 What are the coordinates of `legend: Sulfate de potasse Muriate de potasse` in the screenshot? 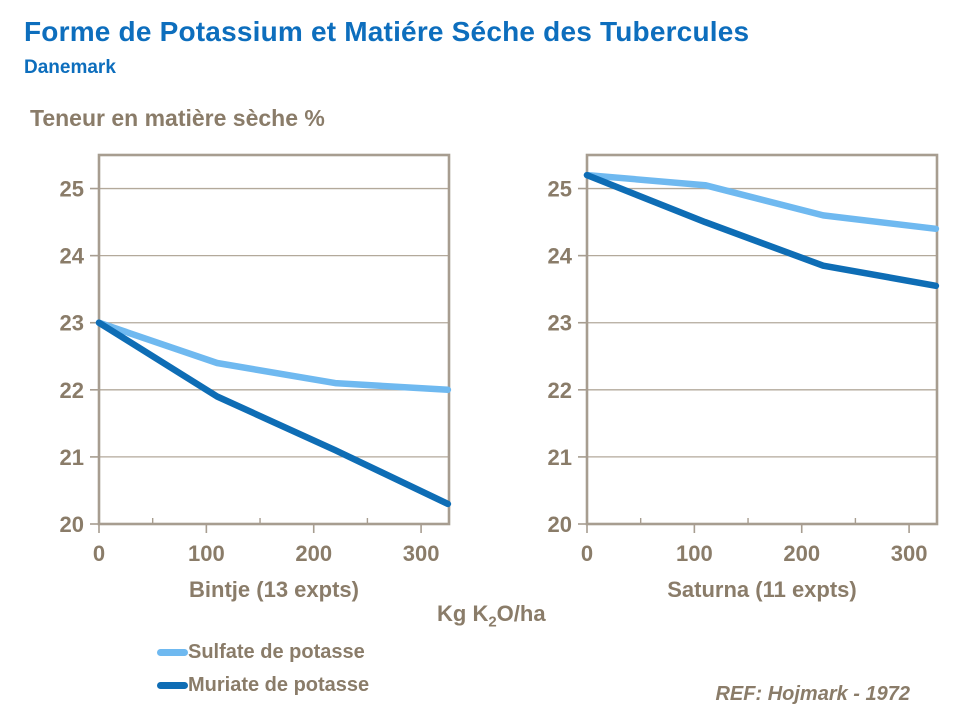 It's located at (263, 668).